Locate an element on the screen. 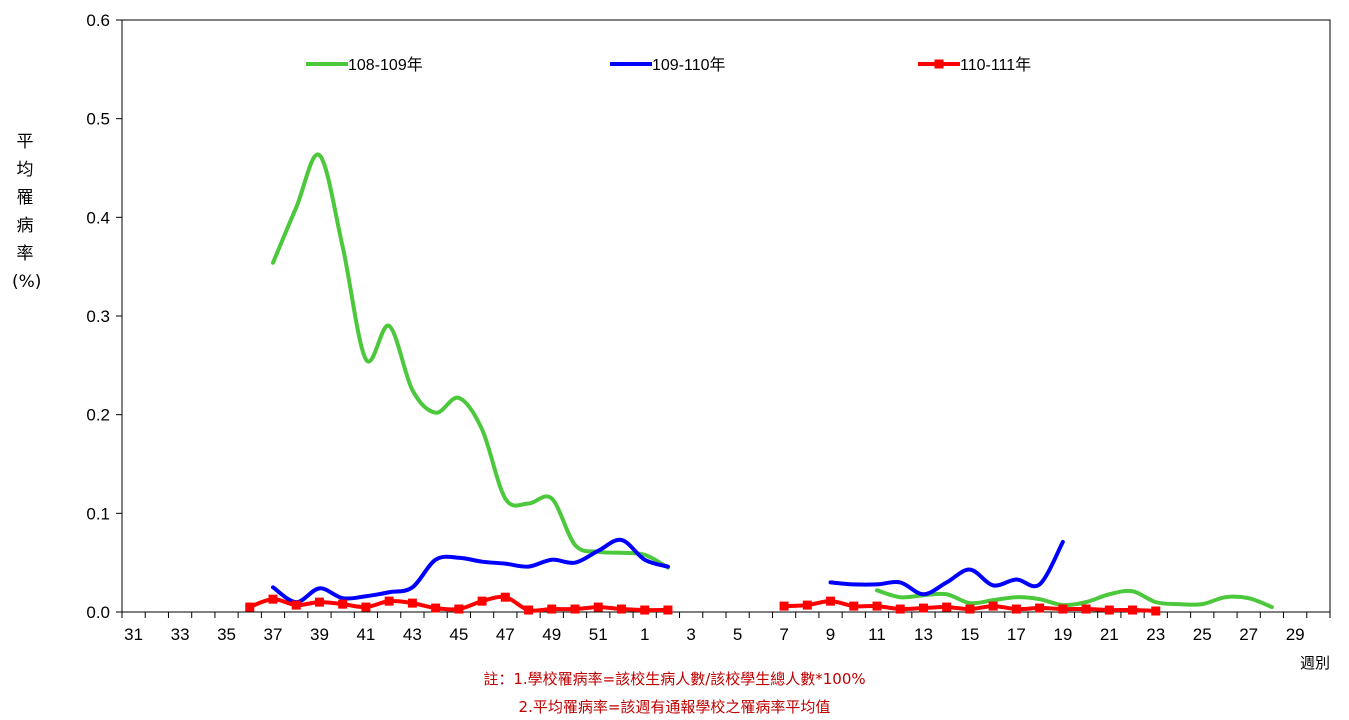 Image resolution: width=1349 pixels, height=720 pixels. x-tick-label: 21 is located at coordinates (1109, 634).